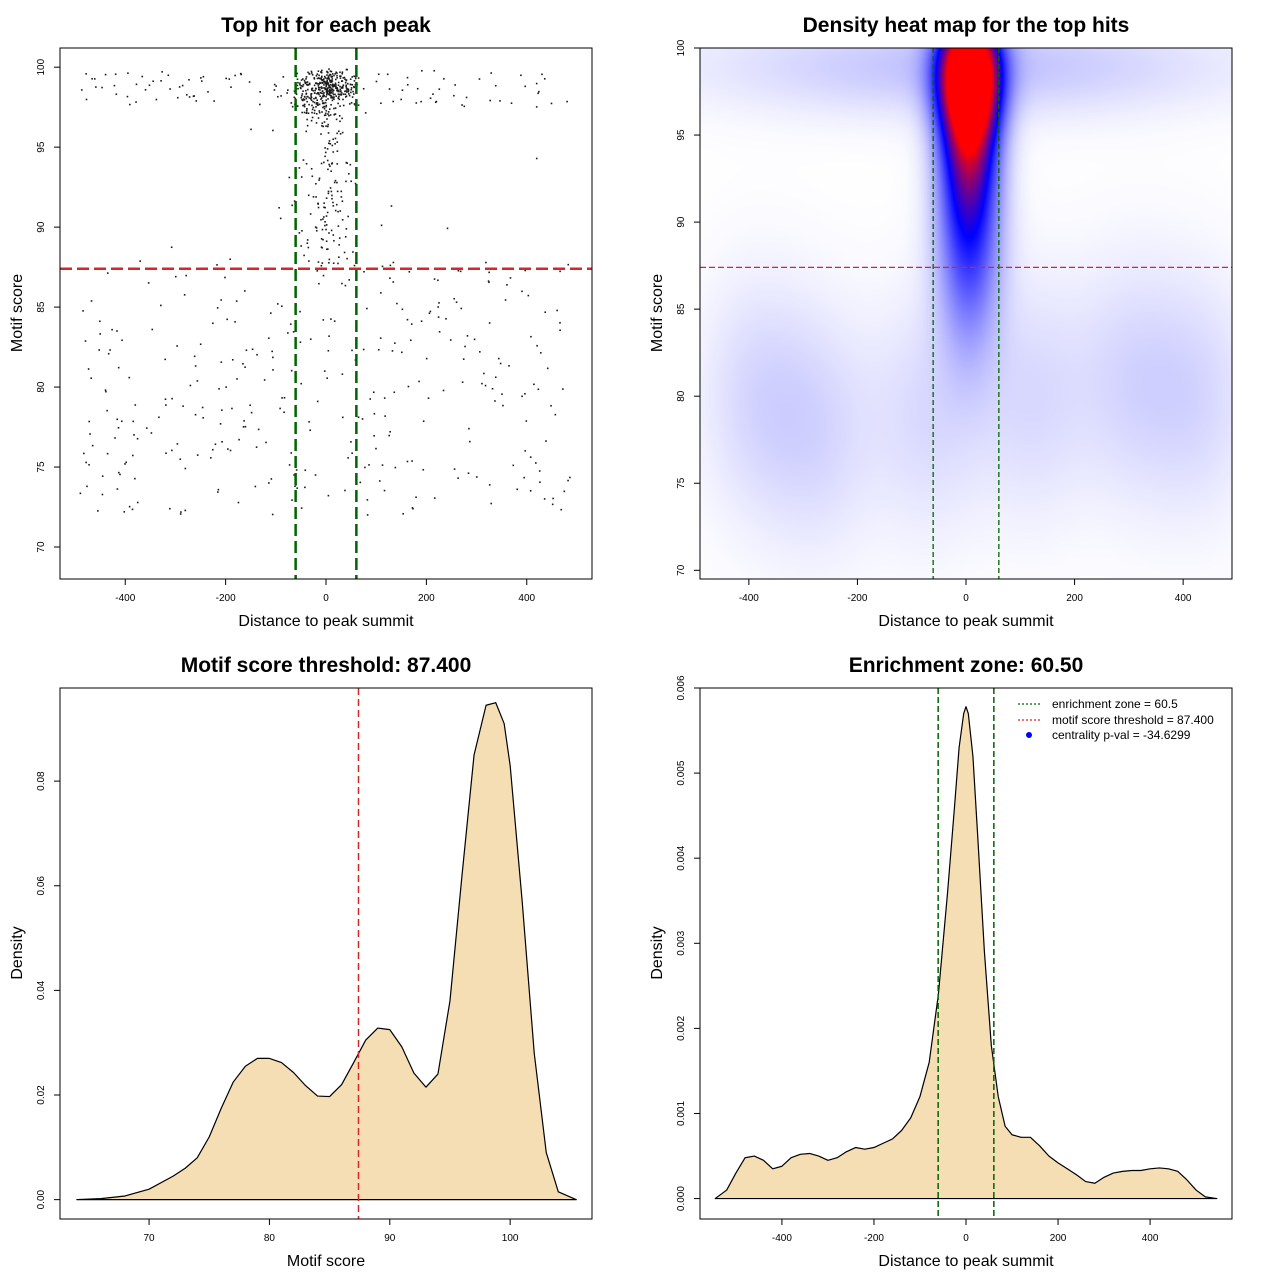 Image resolution: width=1280 pixels, height=1280 pixels. What do you see at coordinates (1150, 1238) in the screenshot?
I see `x-tick-label: 400` at bounding box center [1150, 1238].